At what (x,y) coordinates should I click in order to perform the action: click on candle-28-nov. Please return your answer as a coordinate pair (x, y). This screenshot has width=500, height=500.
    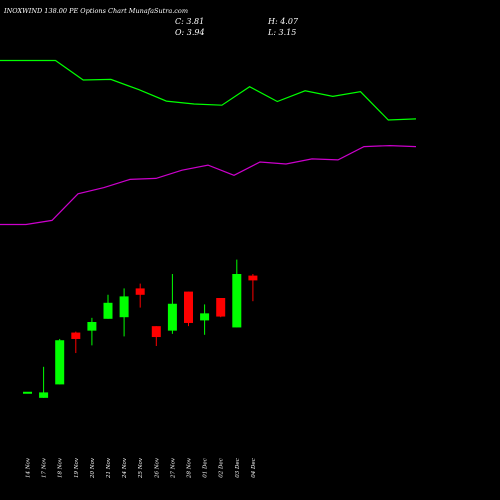
    Looking at the image, I should click on (188, 309).